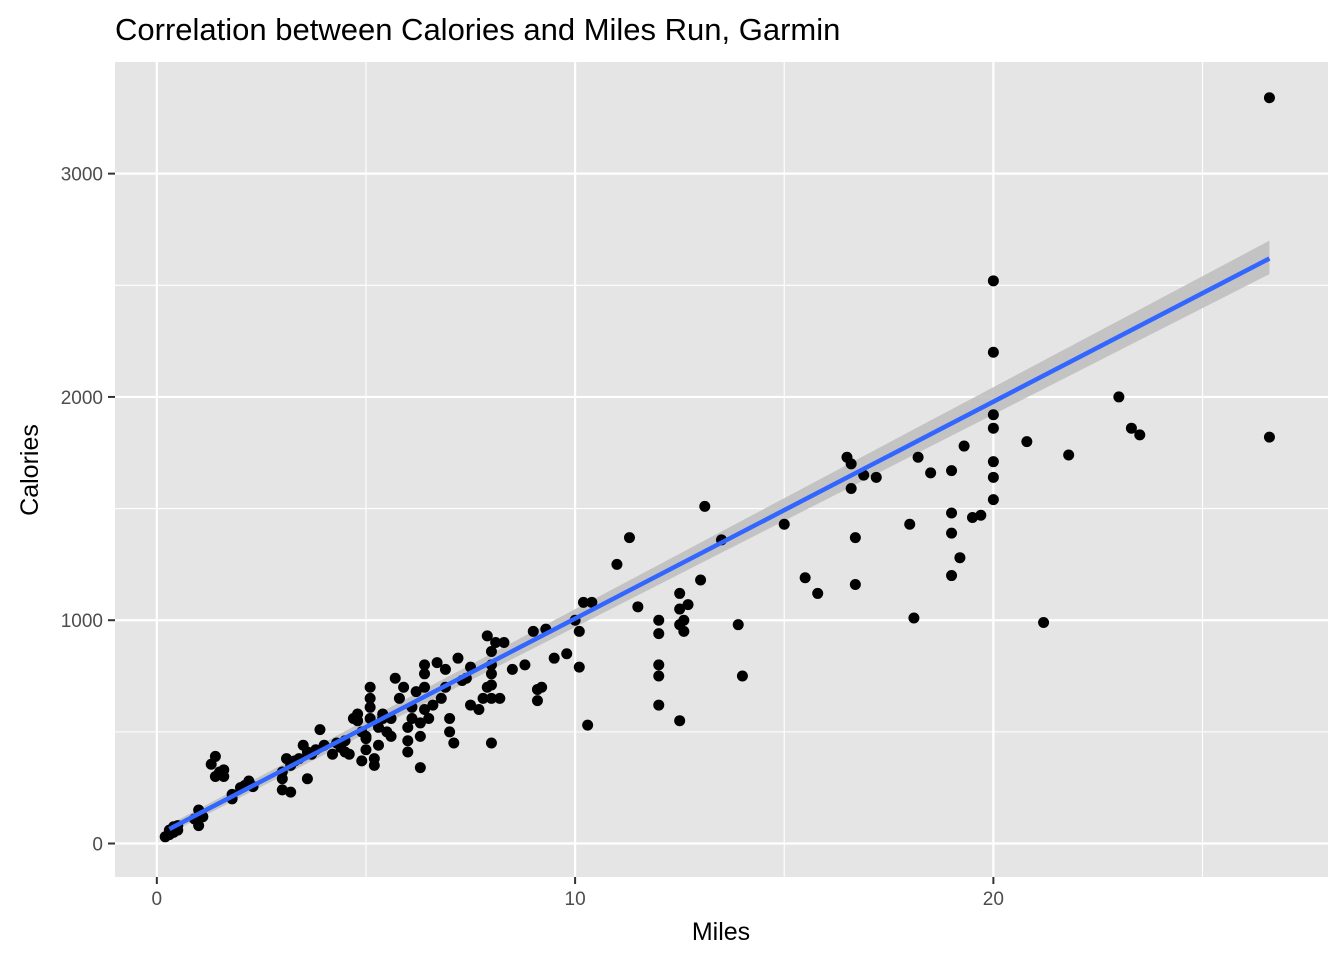 This screenshot has width=1344, height=960. What do you see at coordinates (82, 175) in the screenshot?
I see `y-tick-label: 3000` at bounding box center [82, 175].